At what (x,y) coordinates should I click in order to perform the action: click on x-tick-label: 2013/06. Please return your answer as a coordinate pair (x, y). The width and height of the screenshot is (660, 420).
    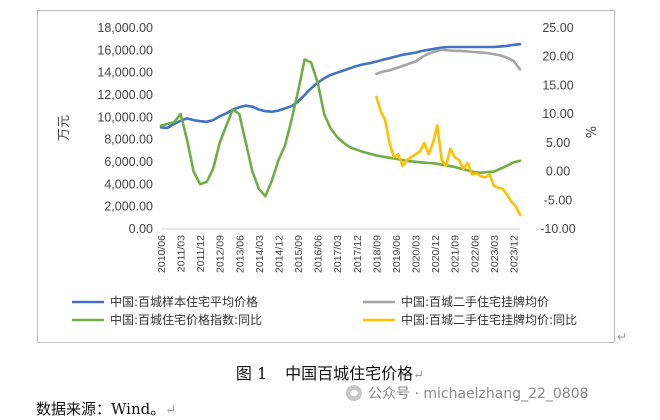
    Looking at the image, I should click on (240, 254).